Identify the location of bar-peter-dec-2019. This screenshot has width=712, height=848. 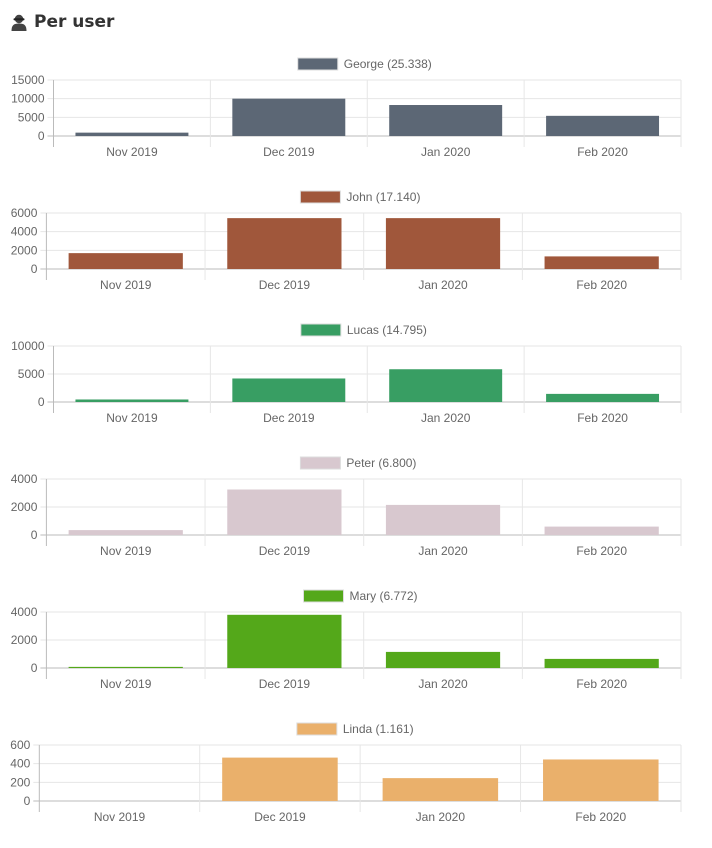
(284, 512).